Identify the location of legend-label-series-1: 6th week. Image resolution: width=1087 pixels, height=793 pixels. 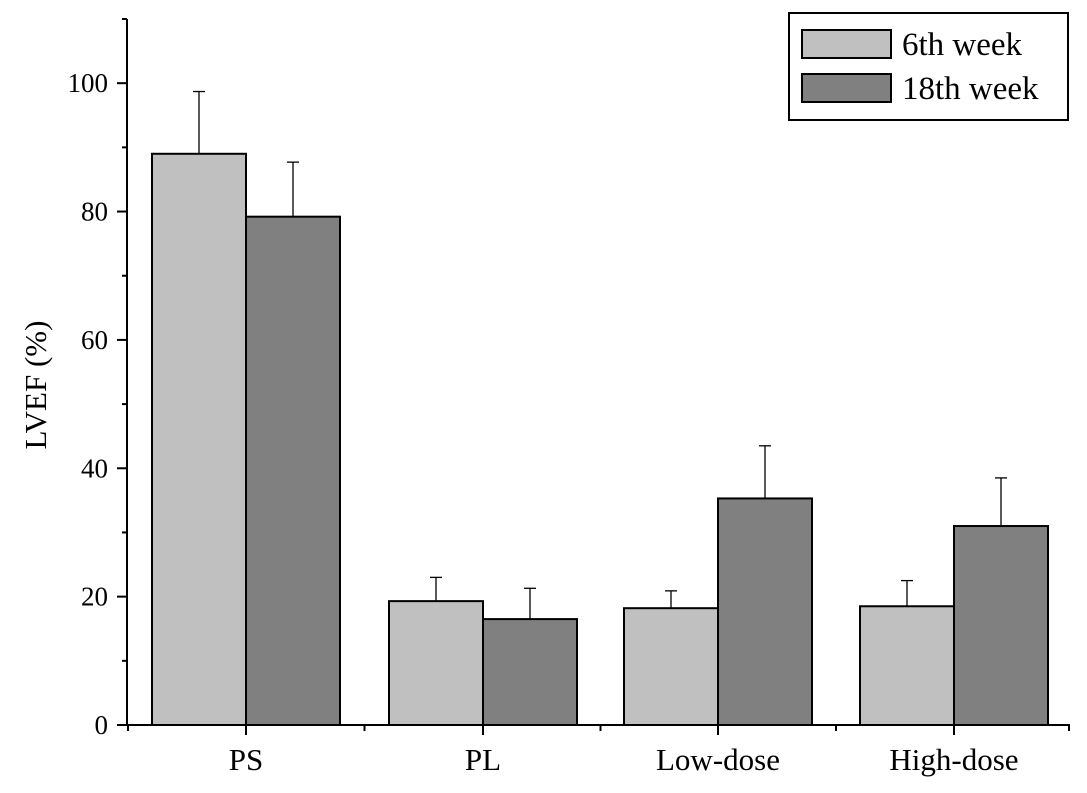
(962, 45).